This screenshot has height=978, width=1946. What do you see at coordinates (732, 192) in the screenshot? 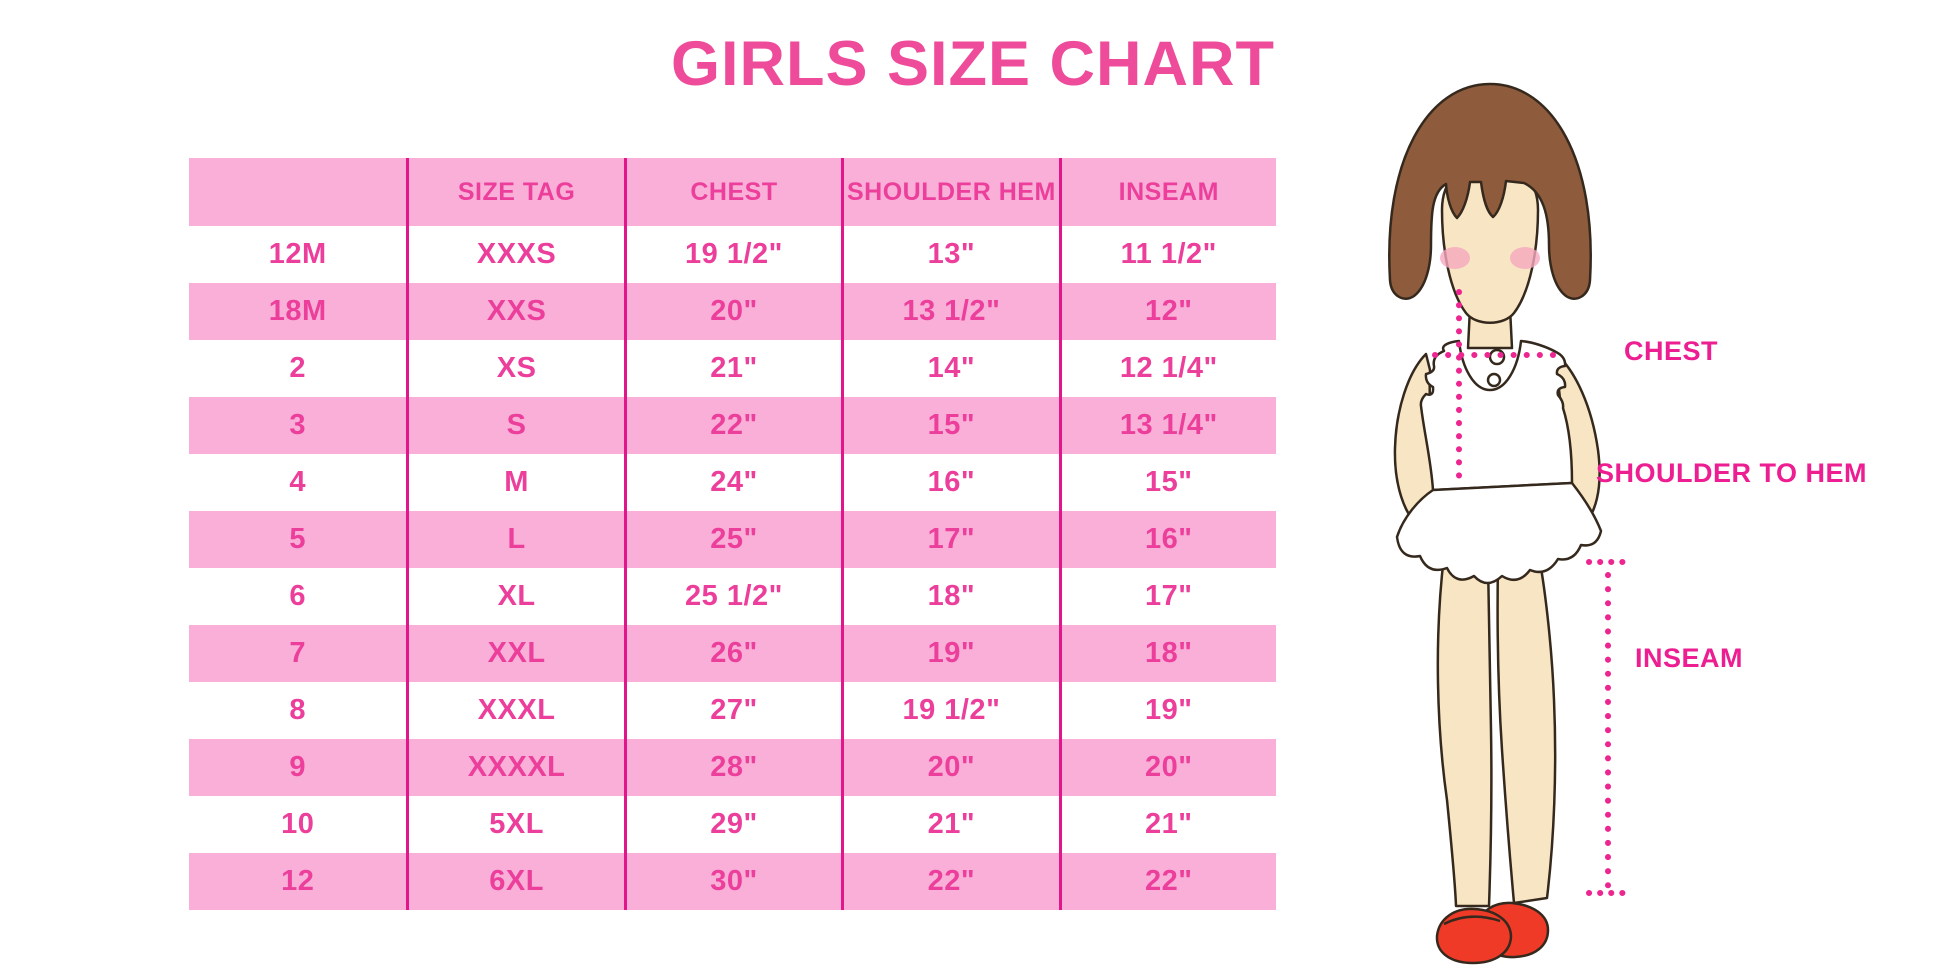
I see `header-cell: CHEST` at bounding box center [732, 192].